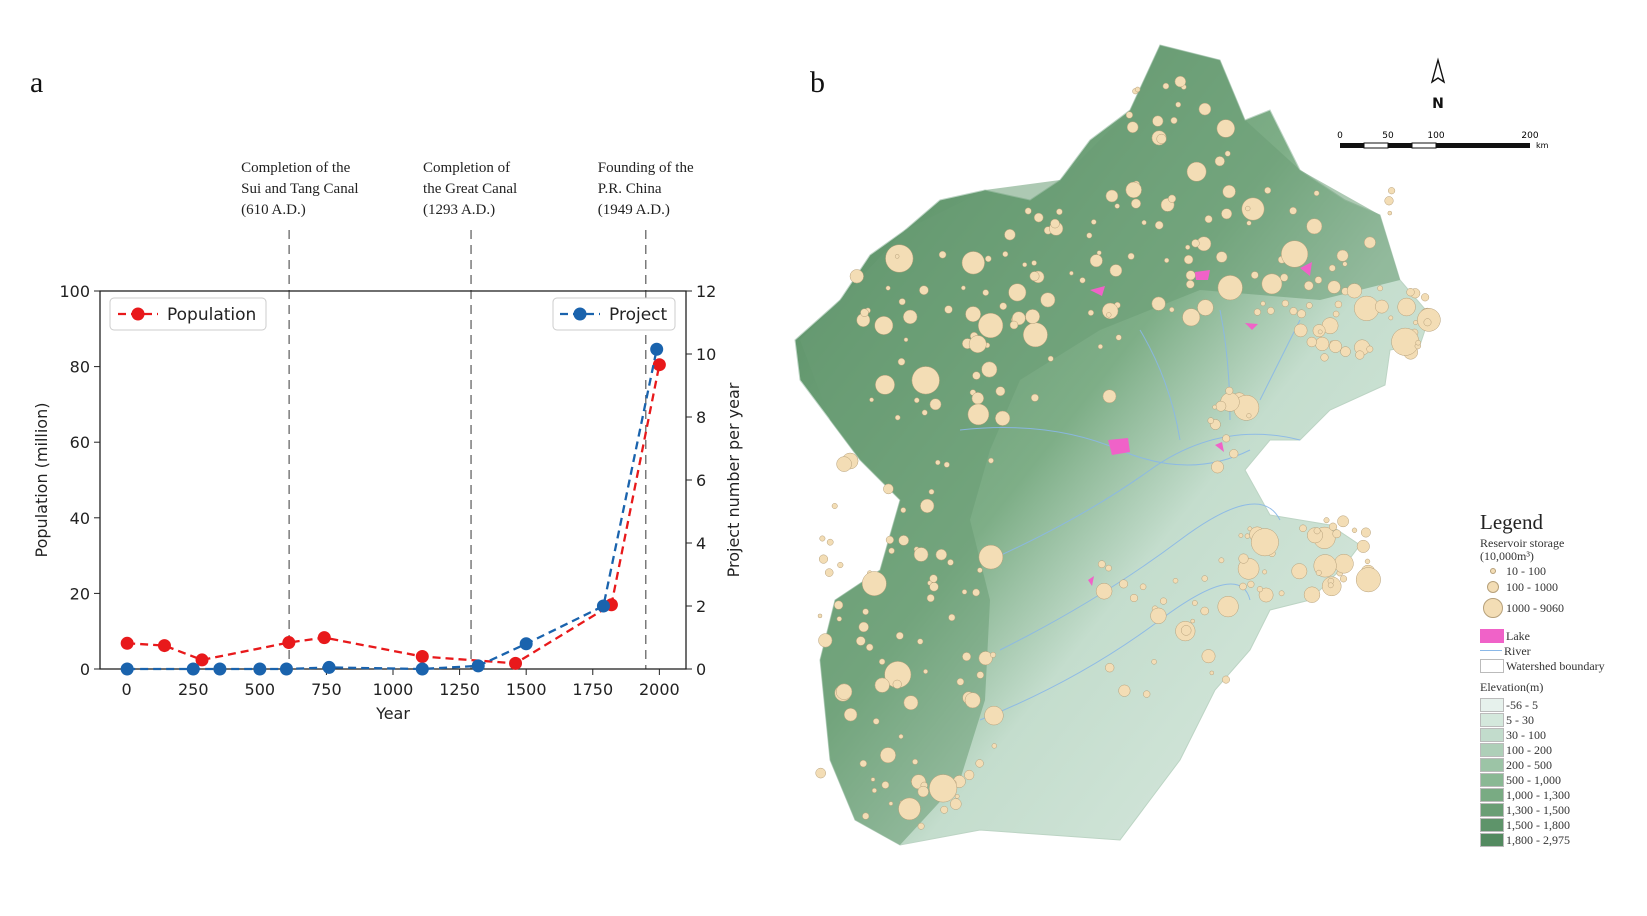  I want to click on elevation-label-8: 1,500 - 1,800, so click(1538, 824).